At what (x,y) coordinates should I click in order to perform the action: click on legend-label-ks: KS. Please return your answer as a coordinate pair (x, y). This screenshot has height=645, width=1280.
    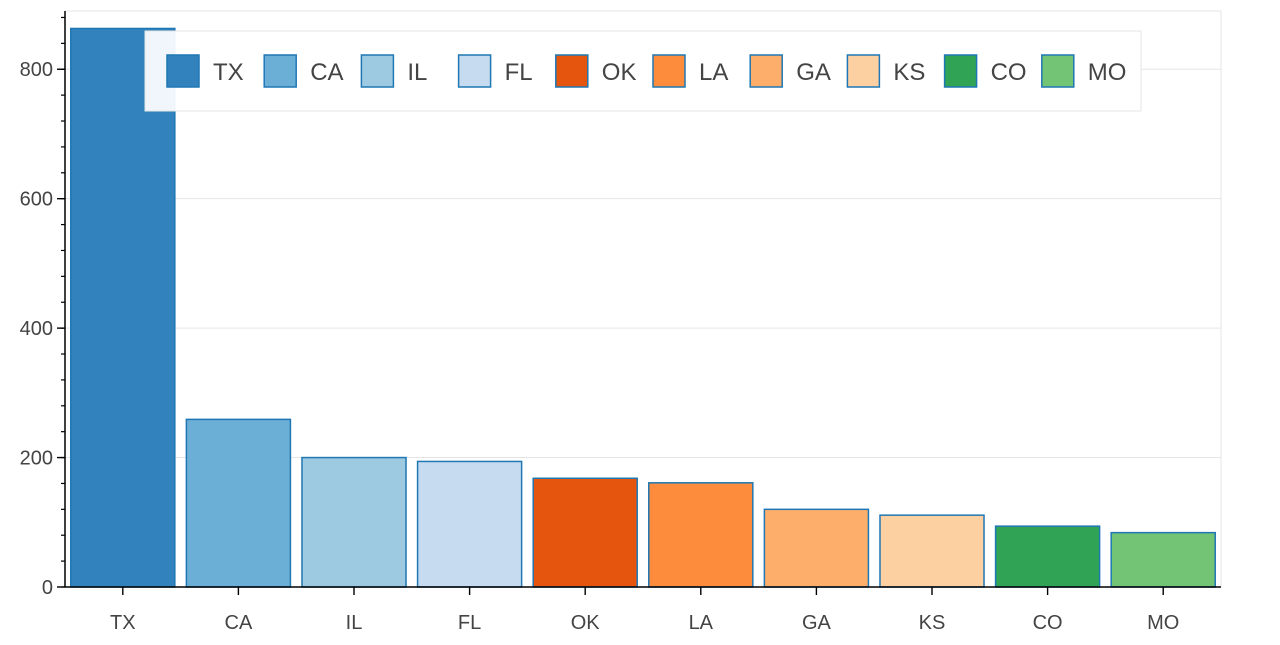
    Looking at the image, I should click on (909, 72).